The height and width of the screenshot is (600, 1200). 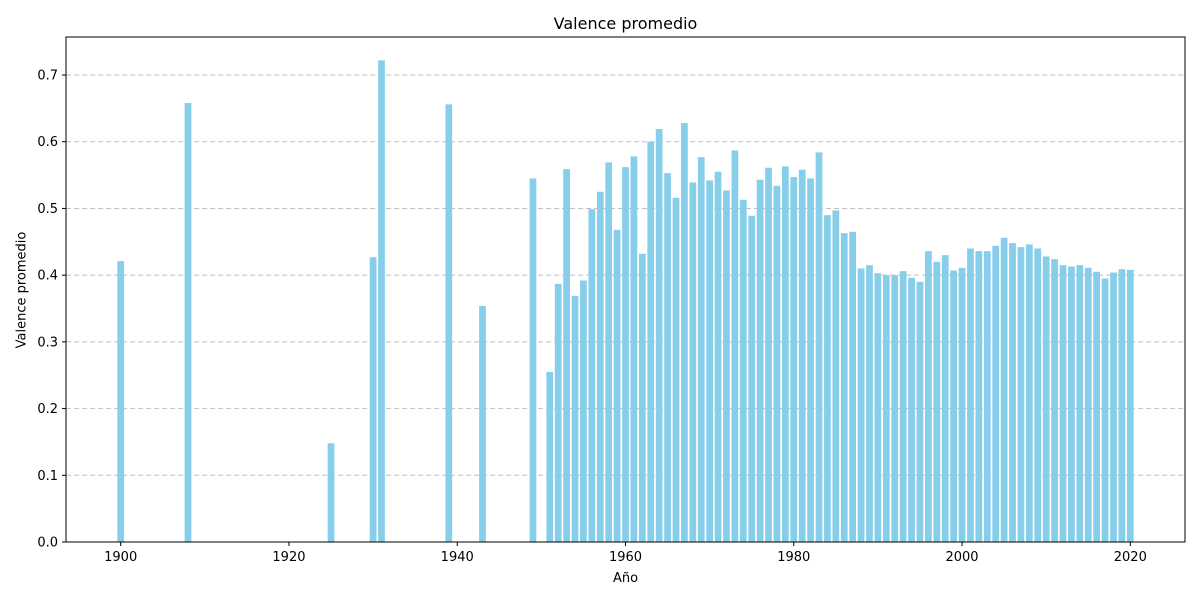 What do you see at coordinates (47, 209) in the screenshot?
I see `y-tick-label: 0.5` at bounding box center [47, 209].